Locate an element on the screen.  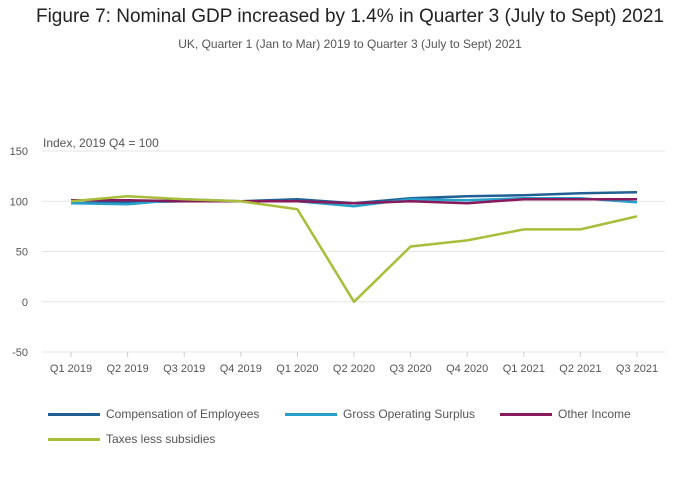
legend-item: Other Income is located at coordinates (565, 414).